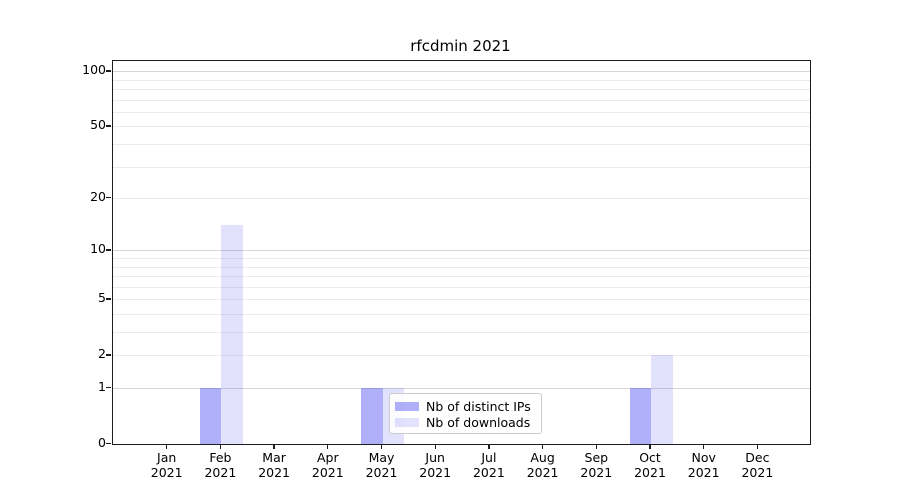 The width and height of the screenshot is (900, 500). What do you see at coordinates (381, 465) in the screenshot?
I see `x-tick-label: May 2021` at bounding box center [381, 465].